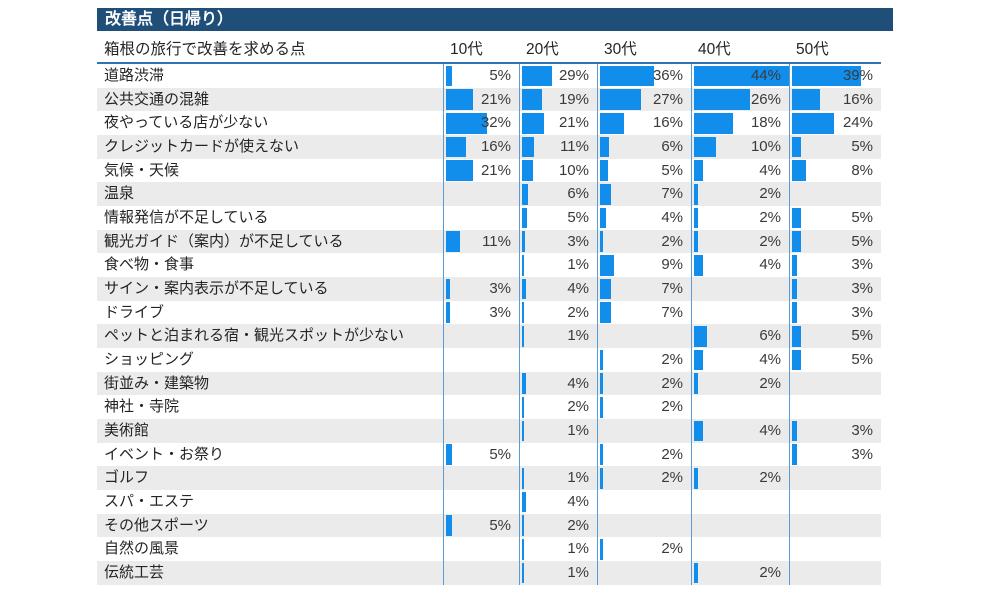 This screenshot has height=600, width=1000. What do you see at coordinates (481, 123) in the screenshot?
I see `value-cell: 32%` at bounding box center [481, 123].